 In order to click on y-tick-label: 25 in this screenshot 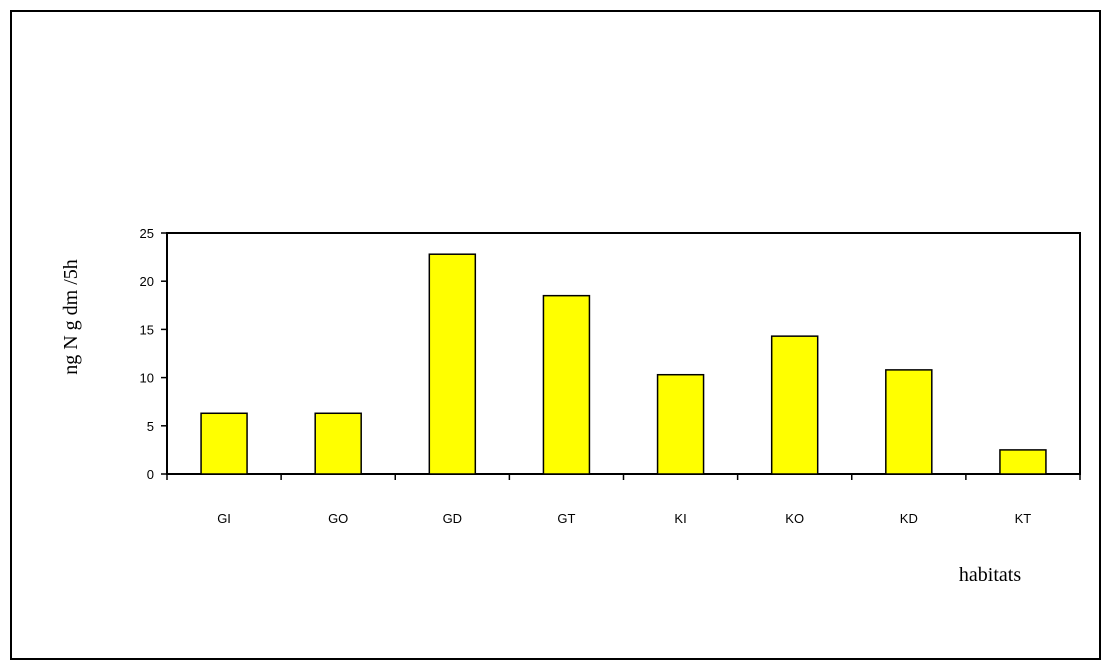, I will do `click(147, 233)`.